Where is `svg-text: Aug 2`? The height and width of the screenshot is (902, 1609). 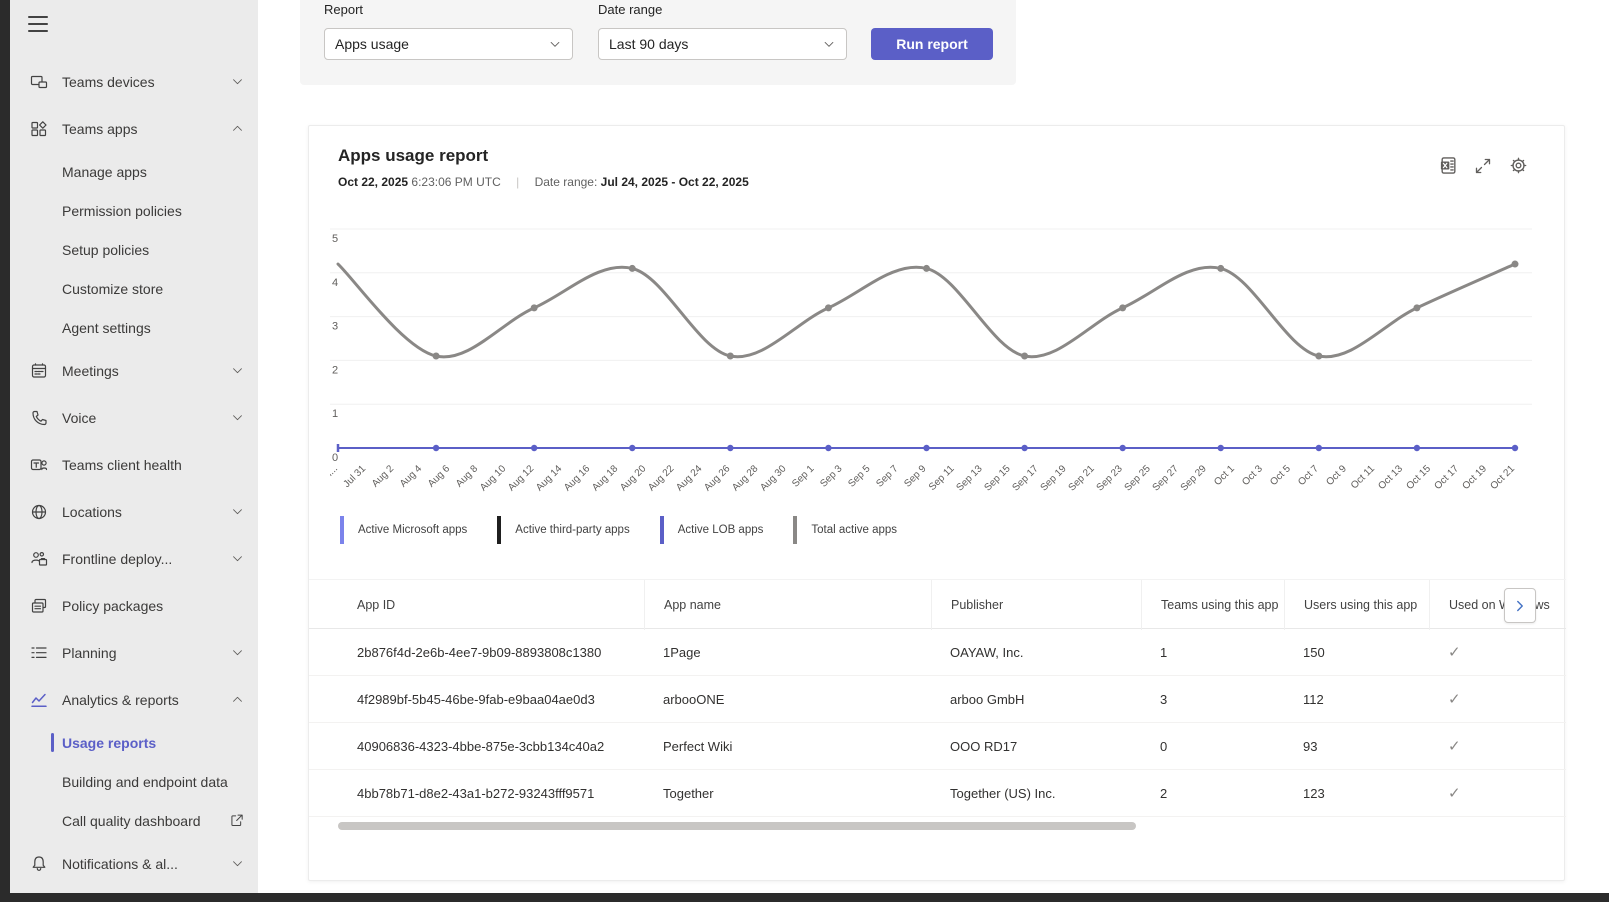 svg-text: Aug 2 is located at coordinates (383, 476).